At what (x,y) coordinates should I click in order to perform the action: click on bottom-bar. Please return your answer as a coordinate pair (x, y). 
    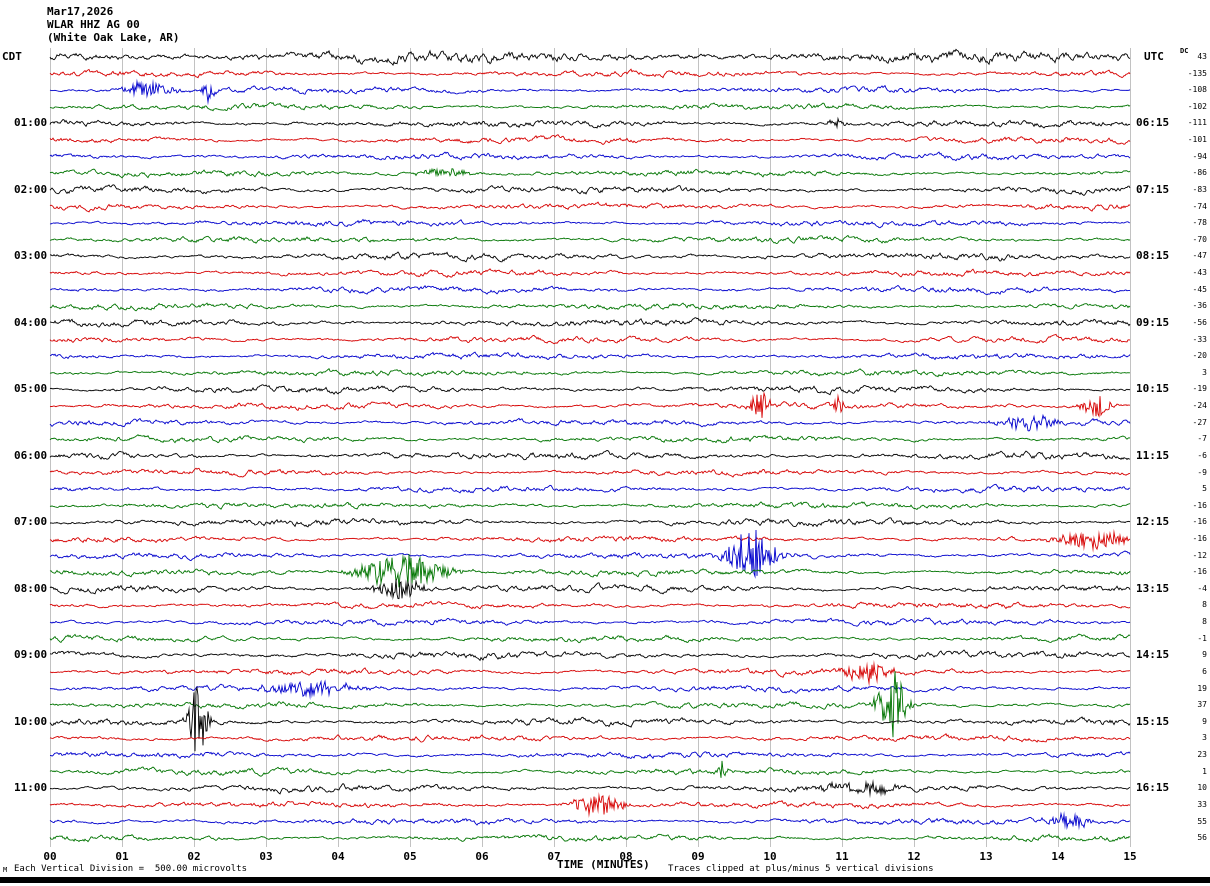
    Looking at the image, I should click on (605, 880).